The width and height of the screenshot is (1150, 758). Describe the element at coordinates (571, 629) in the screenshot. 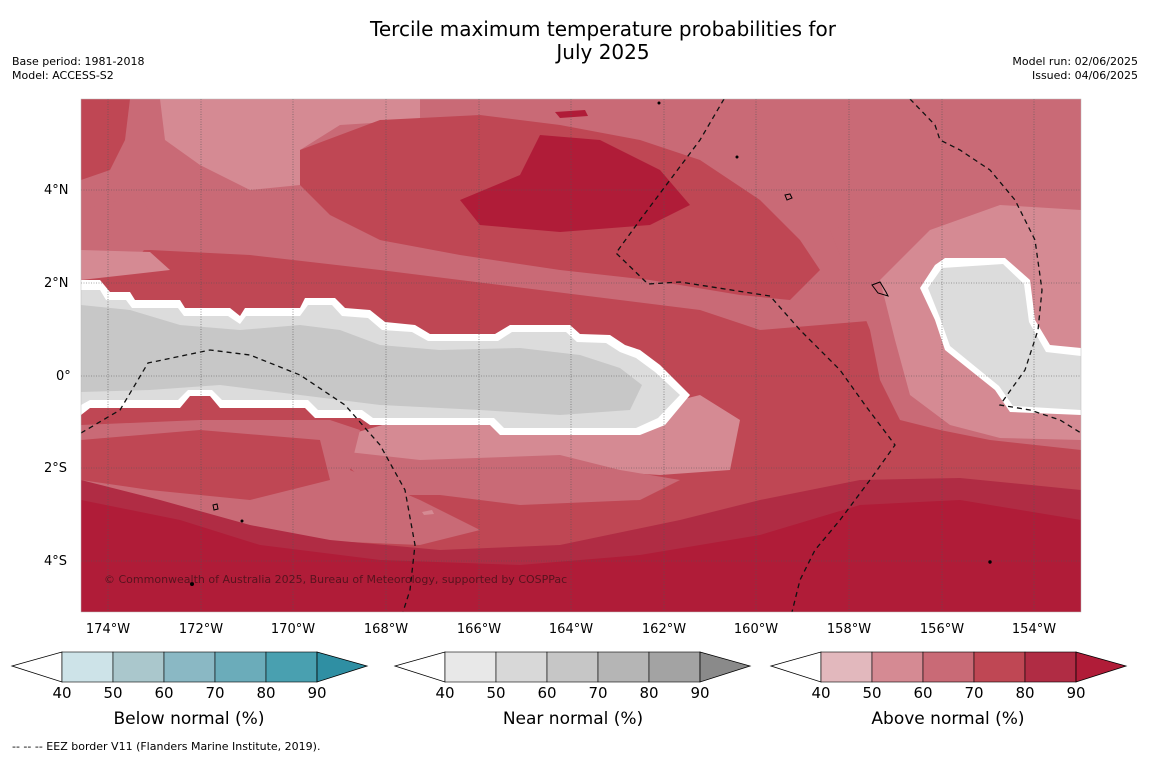

I see `lon-tick: 164°W` at that location.